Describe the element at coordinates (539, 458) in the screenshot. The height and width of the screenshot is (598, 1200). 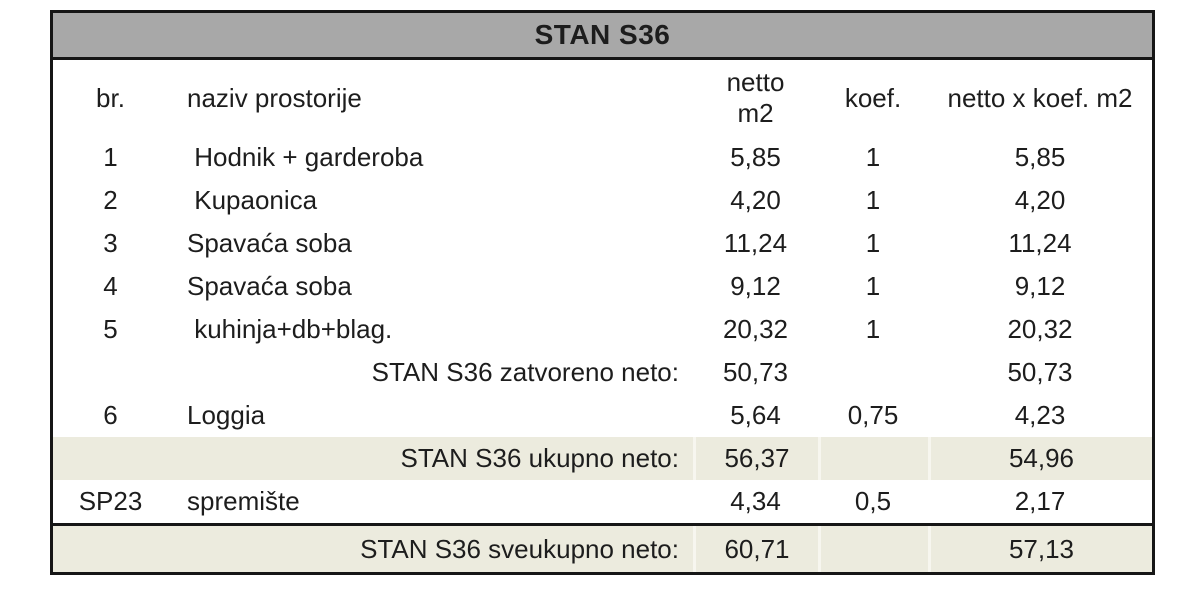
I see `summary-label-cell: STAN S36 ukupno neto:` at that location.